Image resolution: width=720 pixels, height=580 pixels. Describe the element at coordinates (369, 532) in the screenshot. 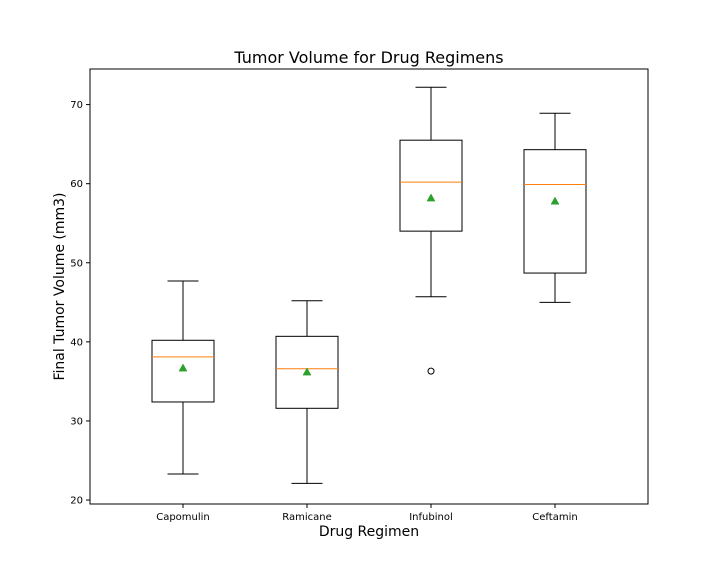

I see `x-axis-label: Drug Regimen` at that location.